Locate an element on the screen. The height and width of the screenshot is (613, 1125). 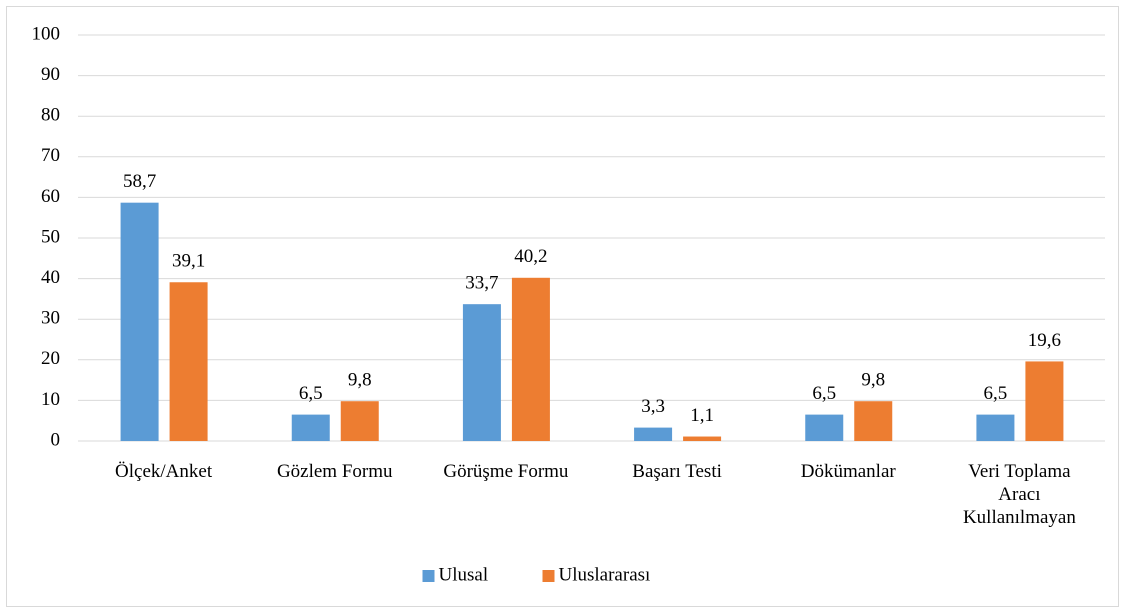
x-tick-label: Görüşme Formu is located at coordinates (506, 471).